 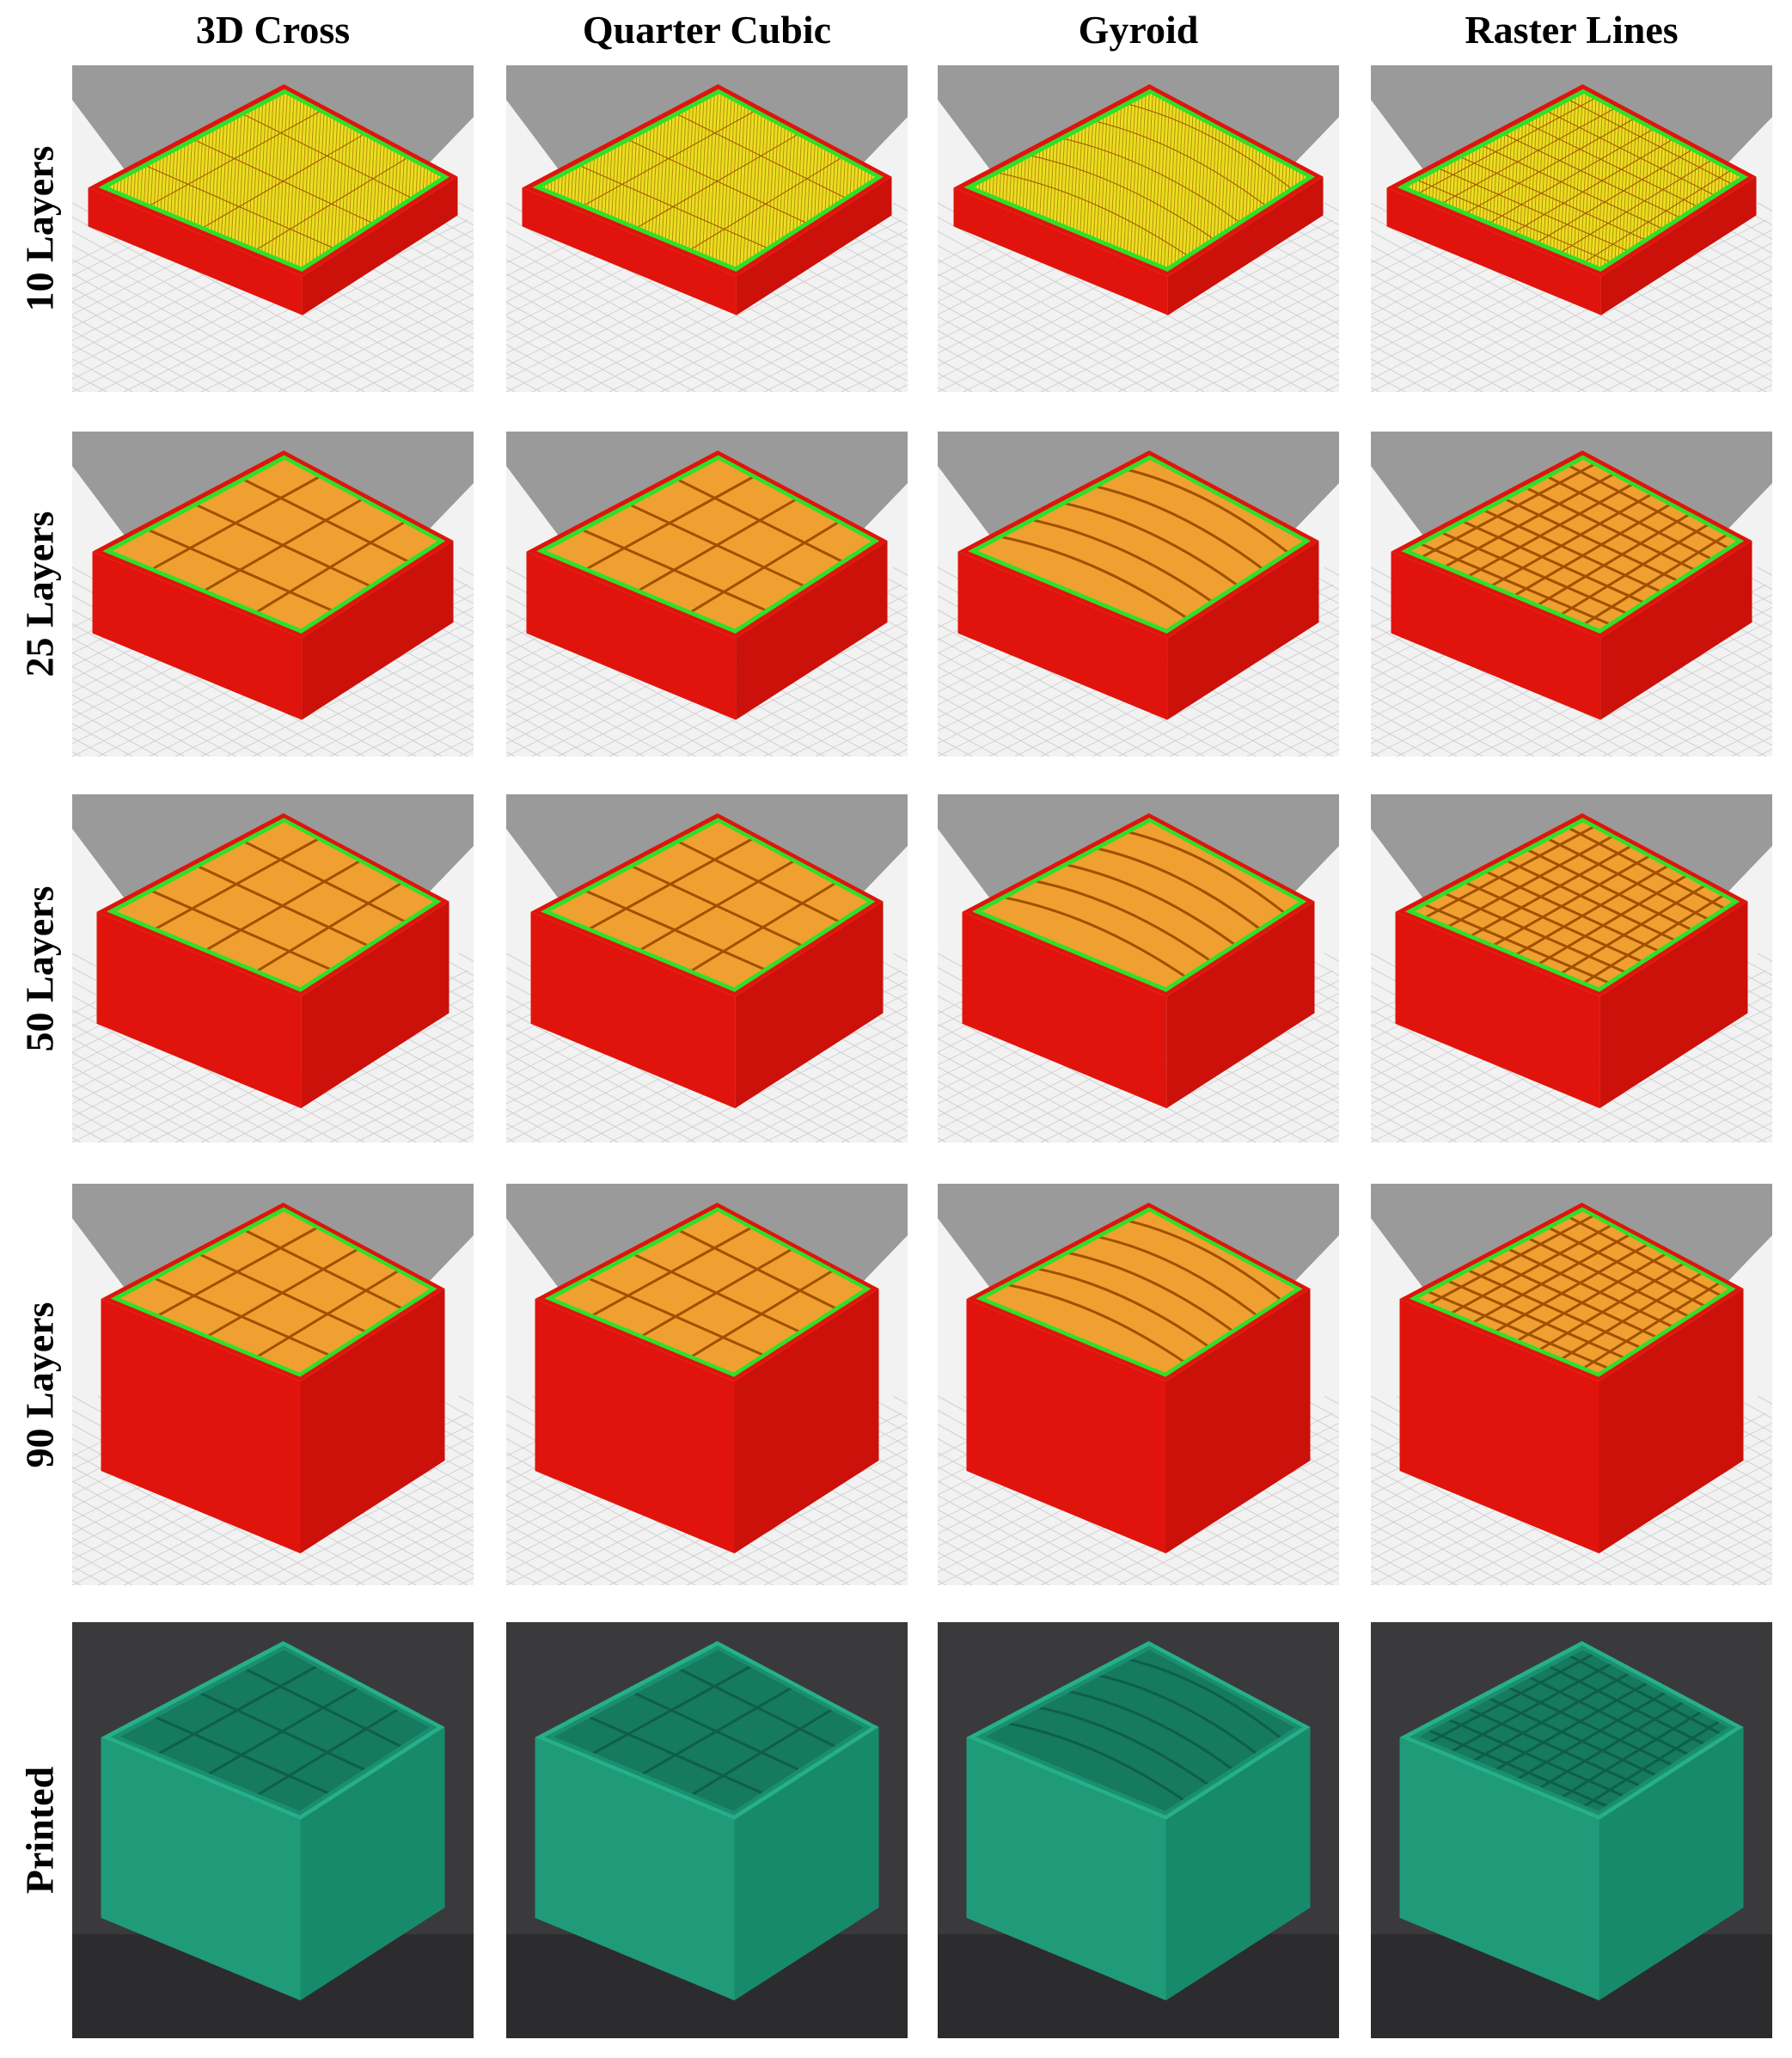 What do you see at coordinates (39, 1830) in the screenshot?
I see `row-label: Printed` at bounding box center [39, 1830].